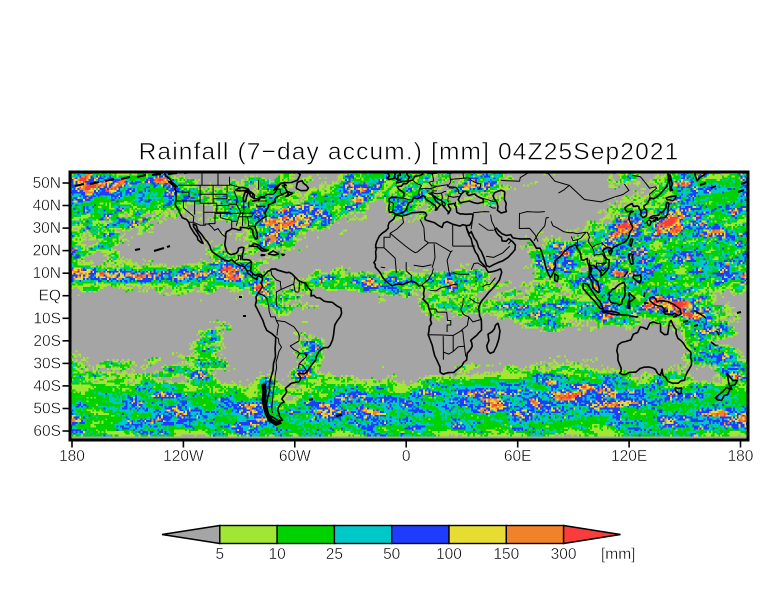 This screenshot has width=784, height=612. What do you see at coordinates (47, 386) in the screenshot?
I see `svg-text: 40S` at bounding box center [47, 386].